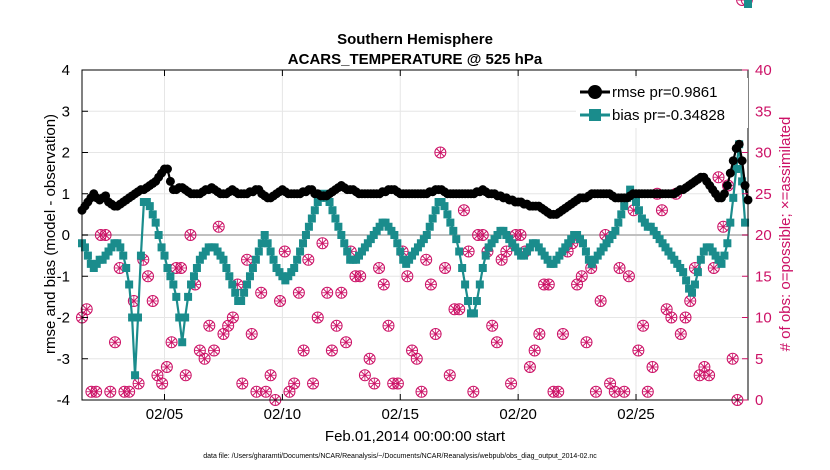 Image resolution: width=830 pixels, height=470 pixels. I want to click on legend-rmse-label: rmse pr=0.9861, so click(664, 92).